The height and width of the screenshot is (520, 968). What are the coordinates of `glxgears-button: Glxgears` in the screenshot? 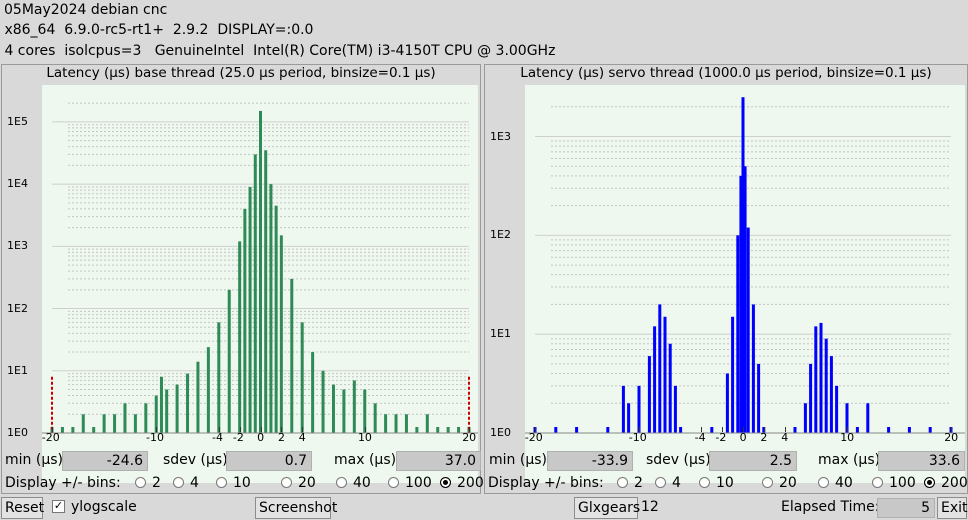 It's located at (607, 508).